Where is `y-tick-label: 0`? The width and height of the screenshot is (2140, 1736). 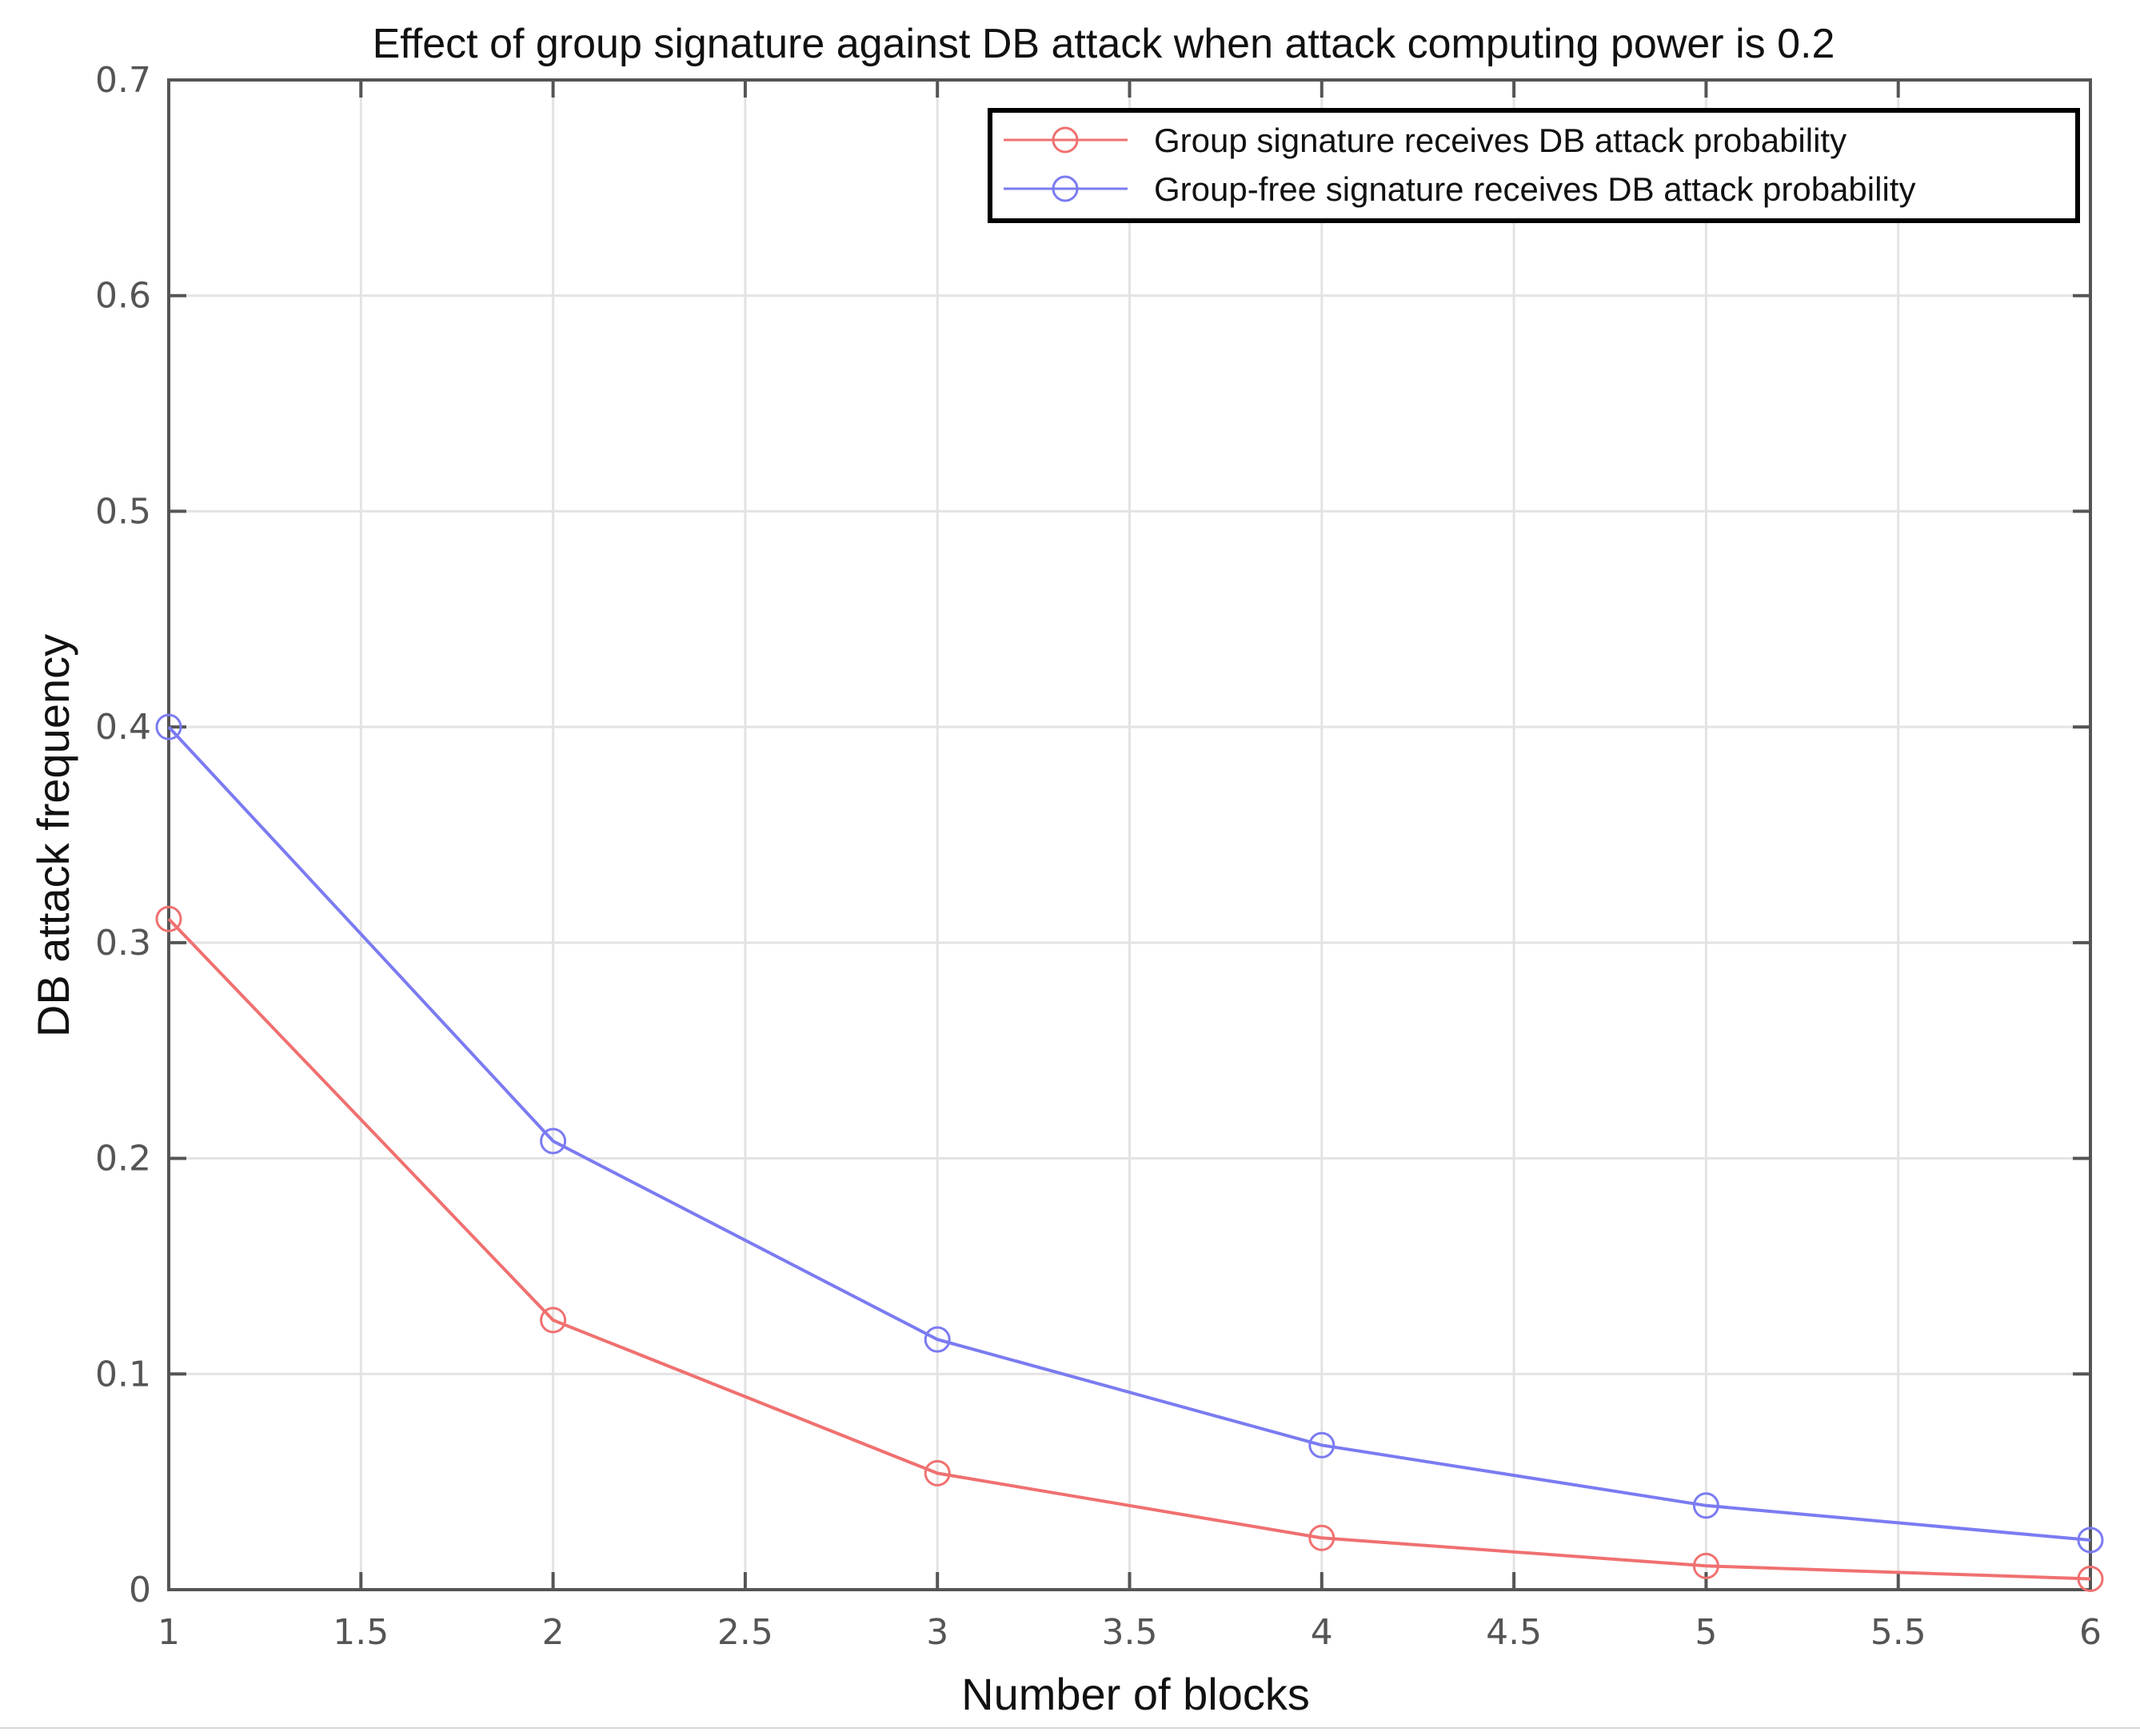 y-tick-label: 0 is located at coordinates (140, 1590).